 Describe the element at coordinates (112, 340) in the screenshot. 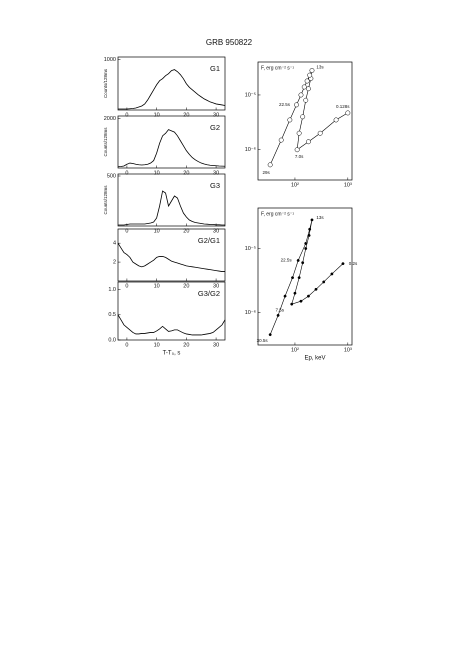

I see `y-tick-label: 0.0` at that location.